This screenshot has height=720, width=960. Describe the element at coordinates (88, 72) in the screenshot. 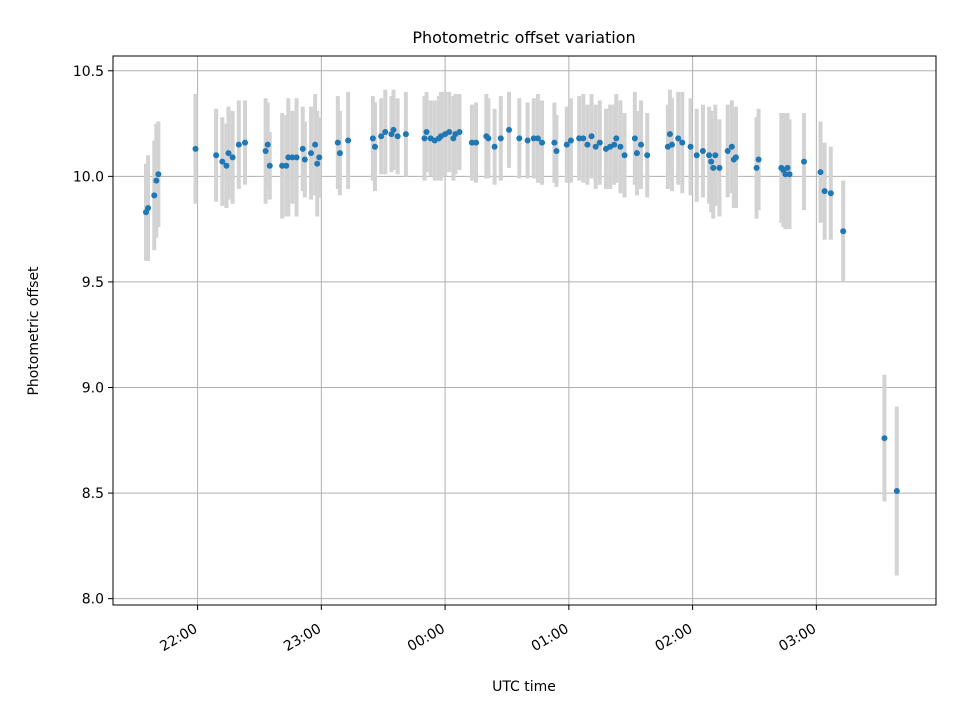

I see `y-tick-label: 10.5` at that location.